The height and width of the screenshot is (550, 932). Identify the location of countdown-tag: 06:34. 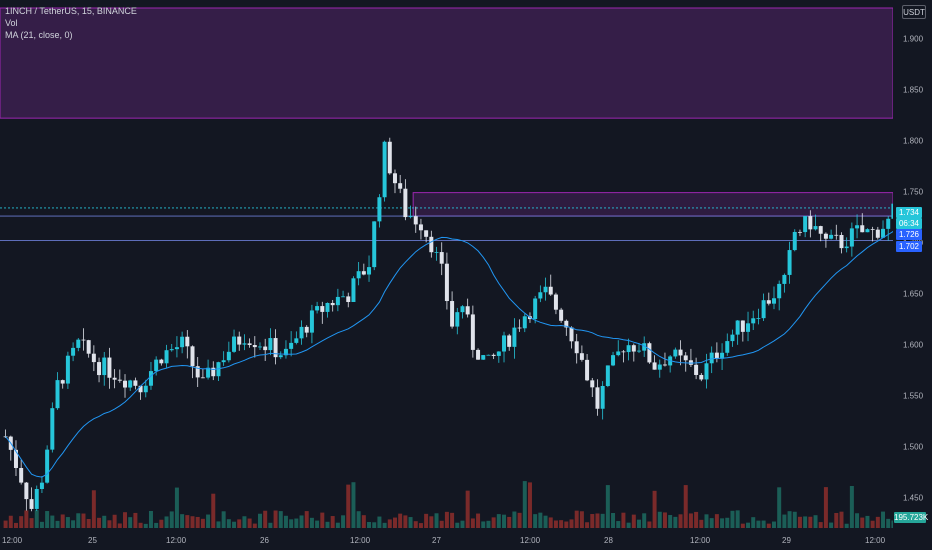
(909, 223).